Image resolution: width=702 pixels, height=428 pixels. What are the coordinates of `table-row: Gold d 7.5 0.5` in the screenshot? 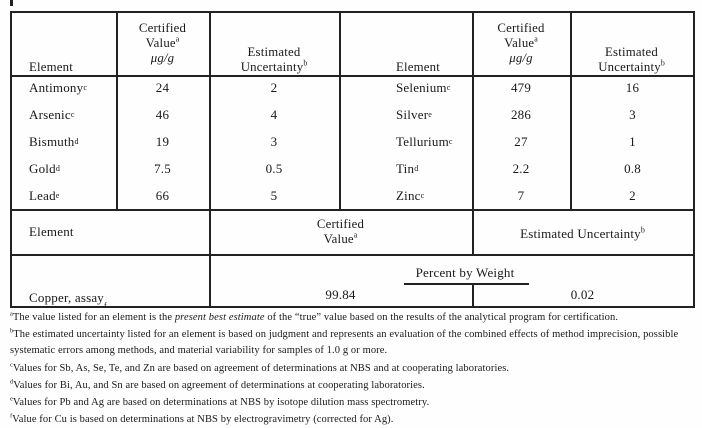 It's located at (175, 168).